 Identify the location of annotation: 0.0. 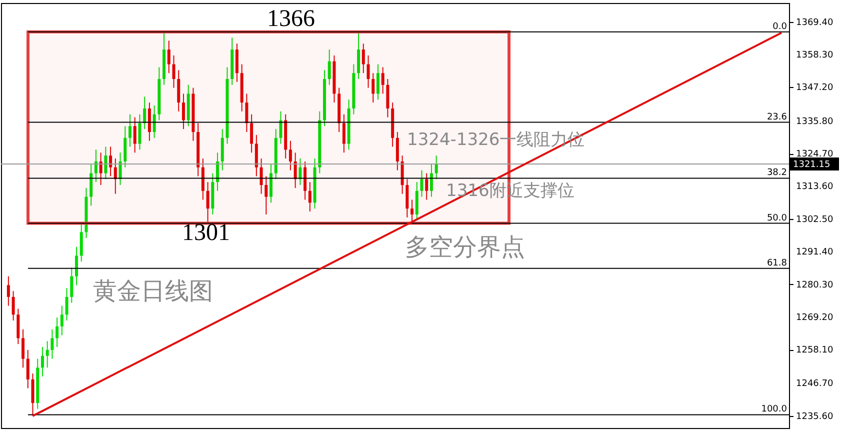
(780, 27).